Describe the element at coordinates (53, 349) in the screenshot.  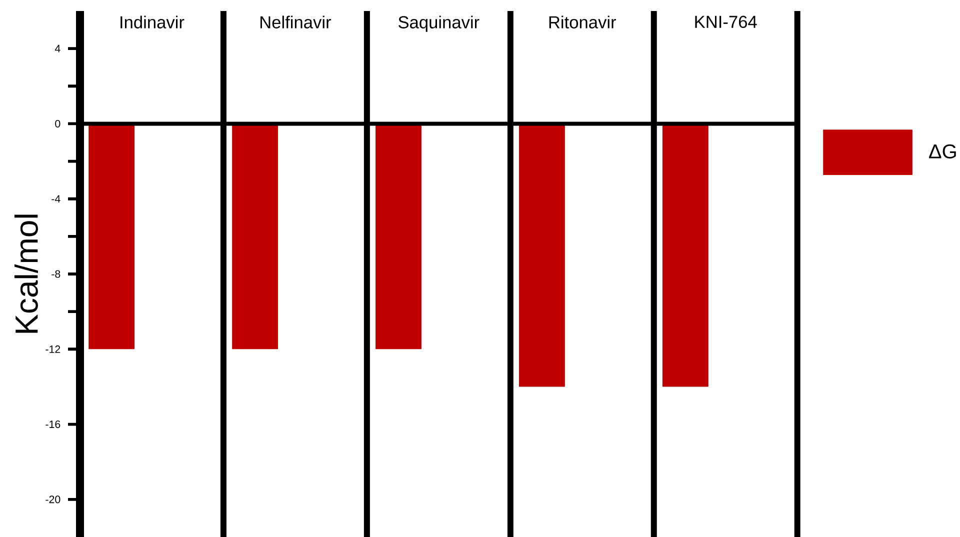
I see `y-tick-label: -12` at that location.